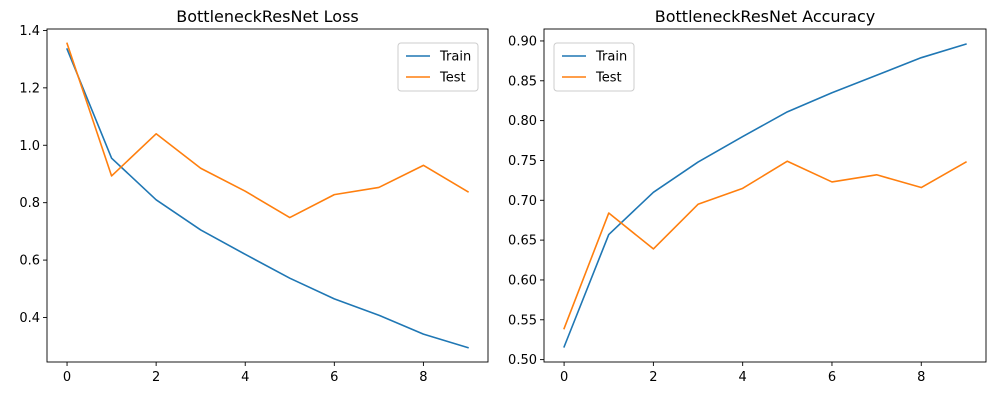  What do you see at coordinates (452, 78) in the screenshot?
I see `loss-legend-label-test: Test` at bounding box center [452, 78].